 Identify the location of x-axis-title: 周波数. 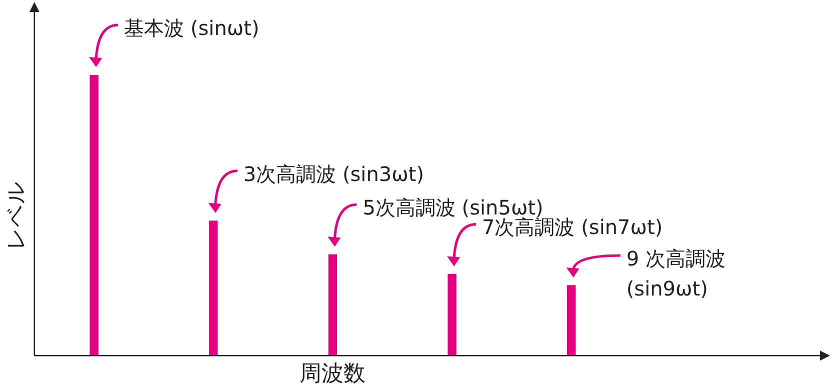
(333, 374).